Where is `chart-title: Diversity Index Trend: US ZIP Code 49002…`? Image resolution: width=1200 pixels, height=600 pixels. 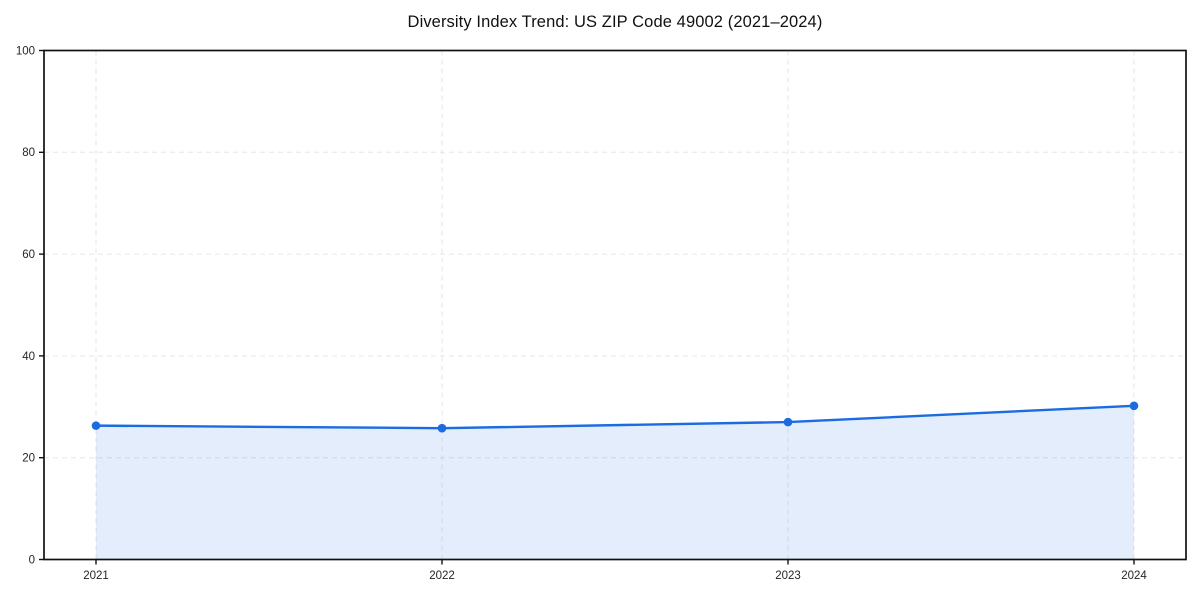 chart-title: Diversity Index Trend: US ZIP Code 49002… is located at coordinates (615, 22).